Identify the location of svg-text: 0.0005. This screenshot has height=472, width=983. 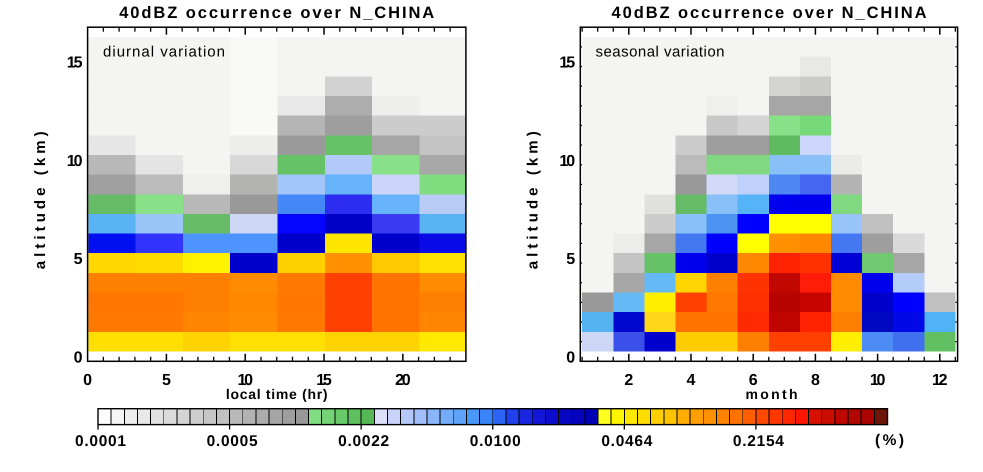
(232, 441).